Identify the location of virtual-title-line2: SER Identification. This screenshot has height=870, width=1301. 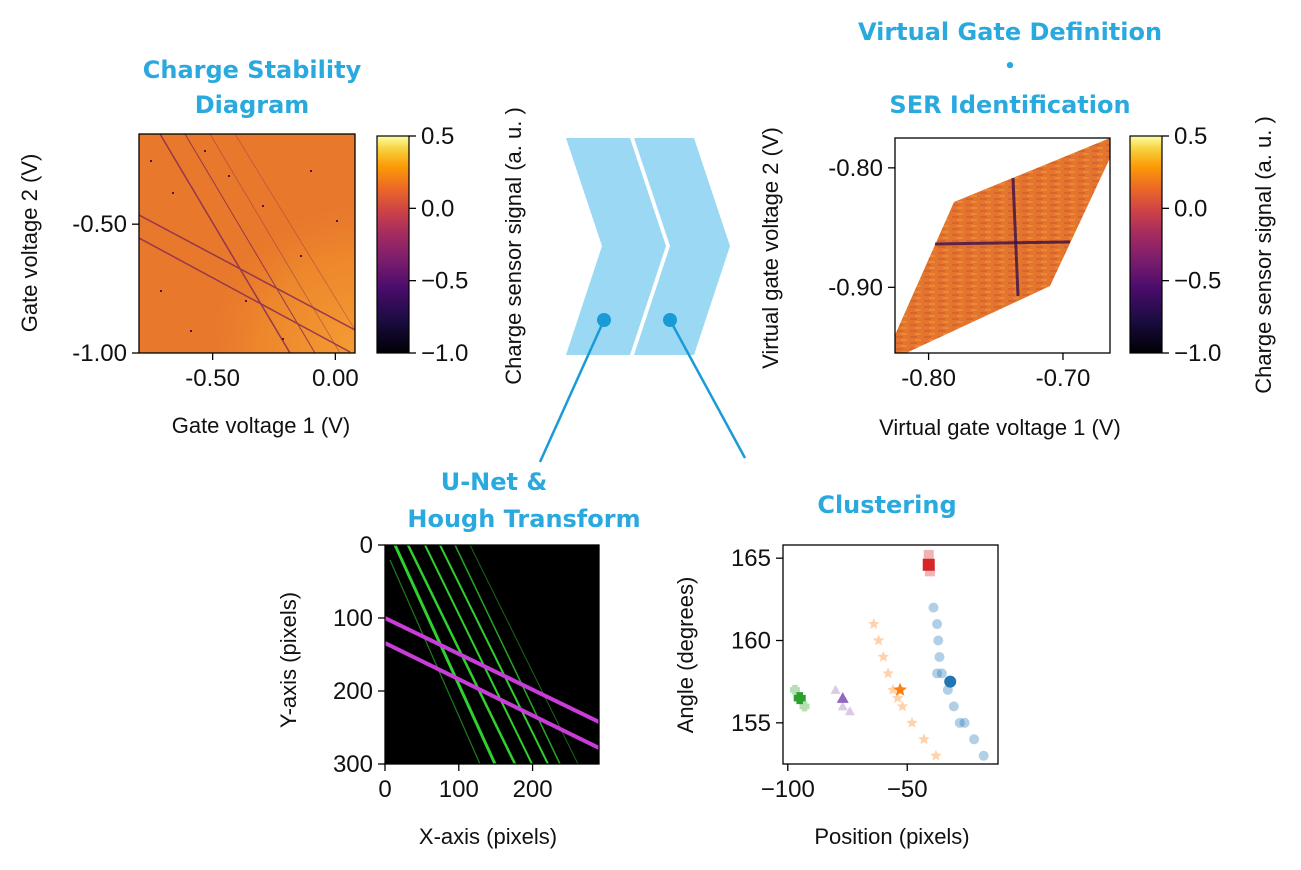
(1009, 105).